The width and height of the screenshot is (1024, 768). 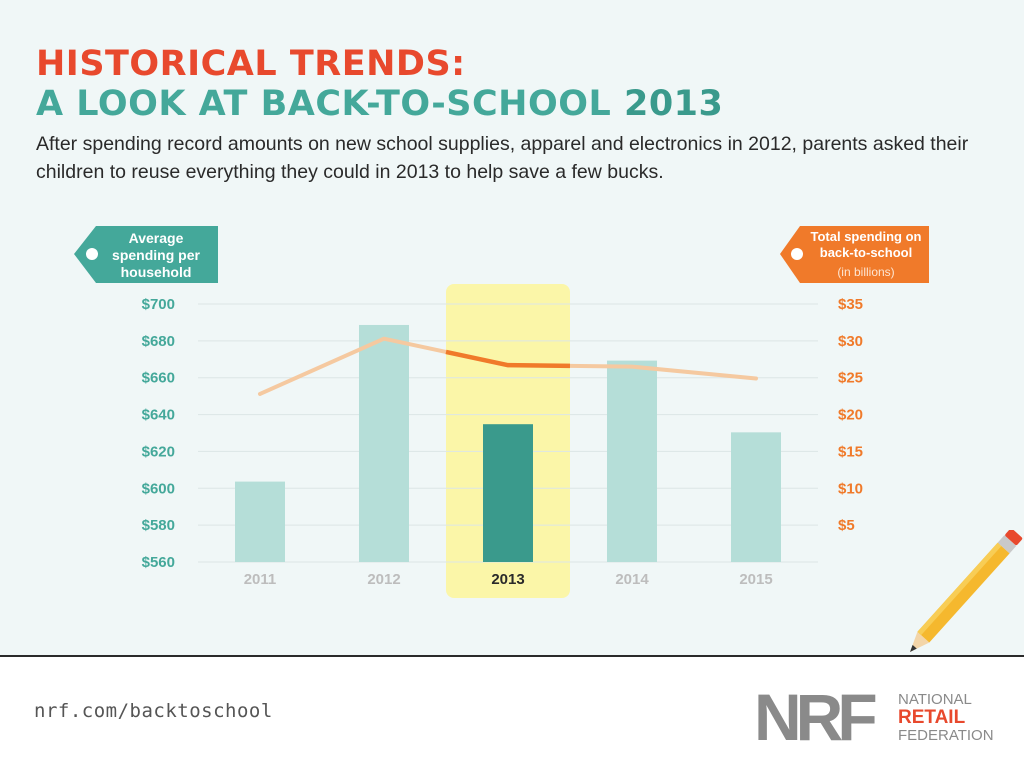 What do you see at coordinates (153, 711) in the screenshot?
I see `footer-link: nrf.com/backtoschool` at bounding box center [153, 711].